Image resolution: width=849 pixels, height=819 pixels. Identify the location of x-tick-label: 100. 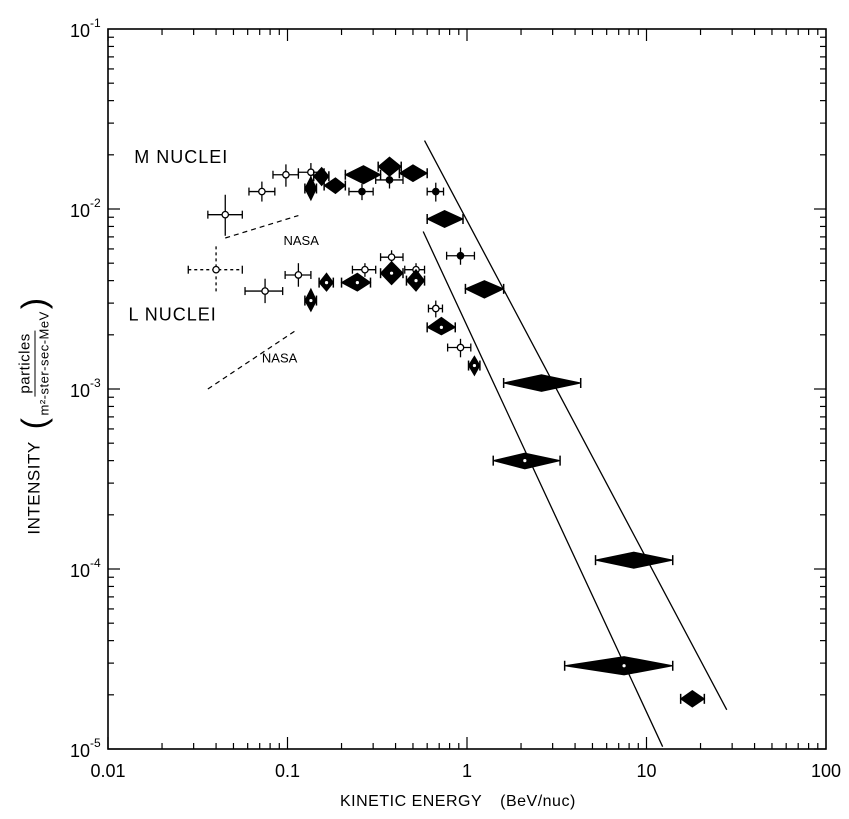
(826, 771).